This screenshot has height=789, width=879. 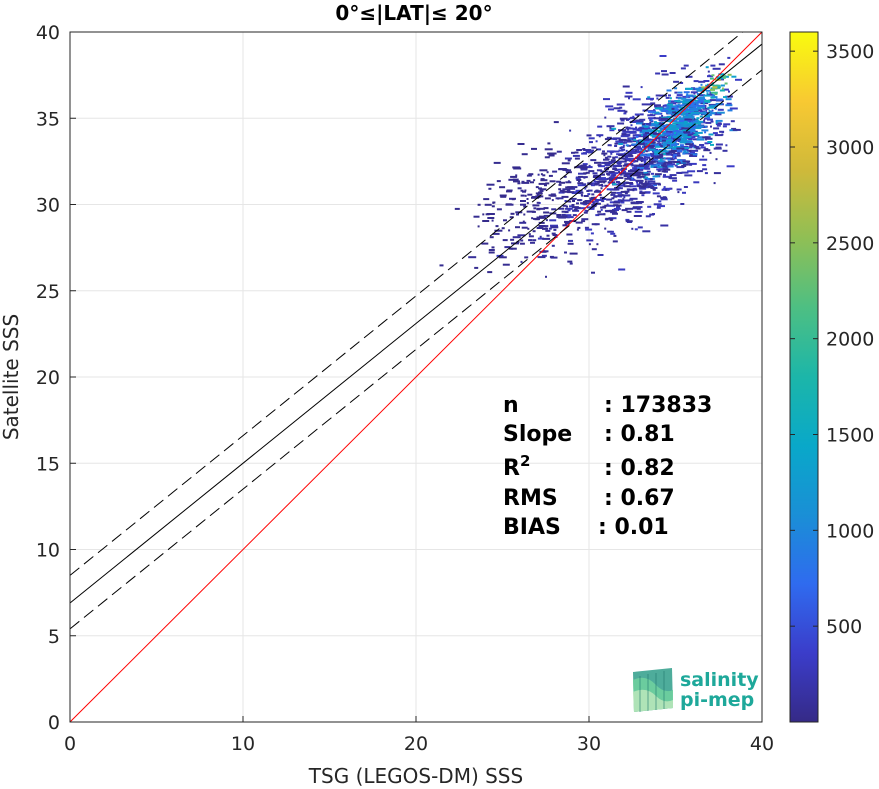 What do you see at coordinates (54, 723) in the screenshot?
I see `y-tick-label: 0` at bounding box center [54, 723].